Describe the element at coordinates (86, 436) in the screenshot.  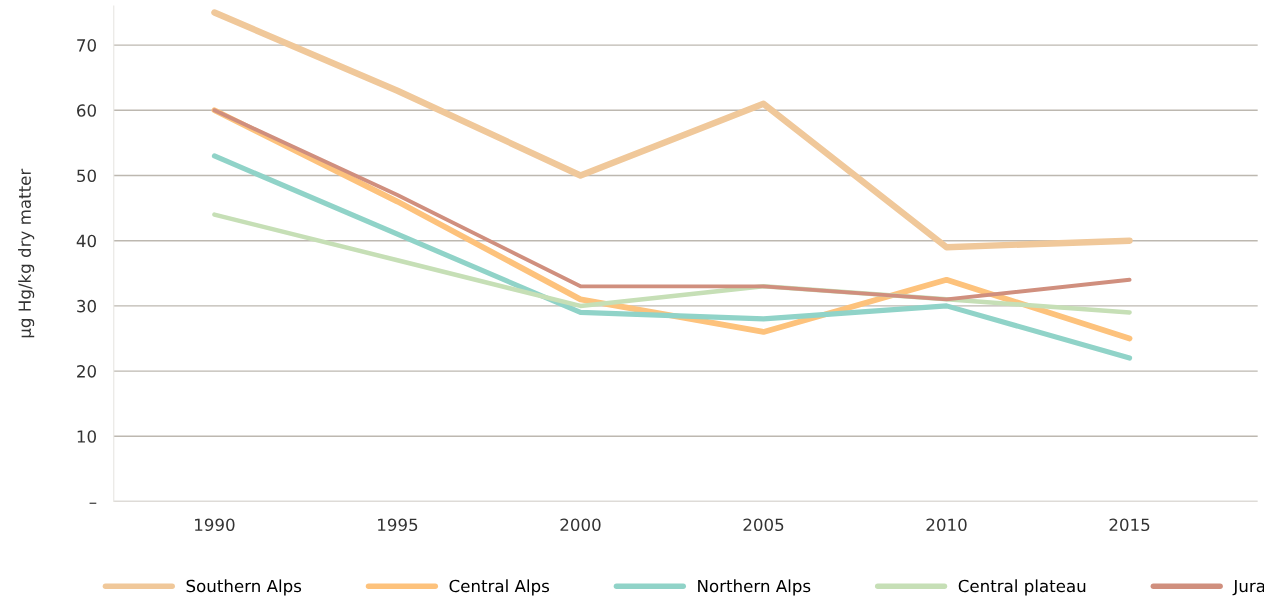
I see `y-tick-label: 10` at that location.